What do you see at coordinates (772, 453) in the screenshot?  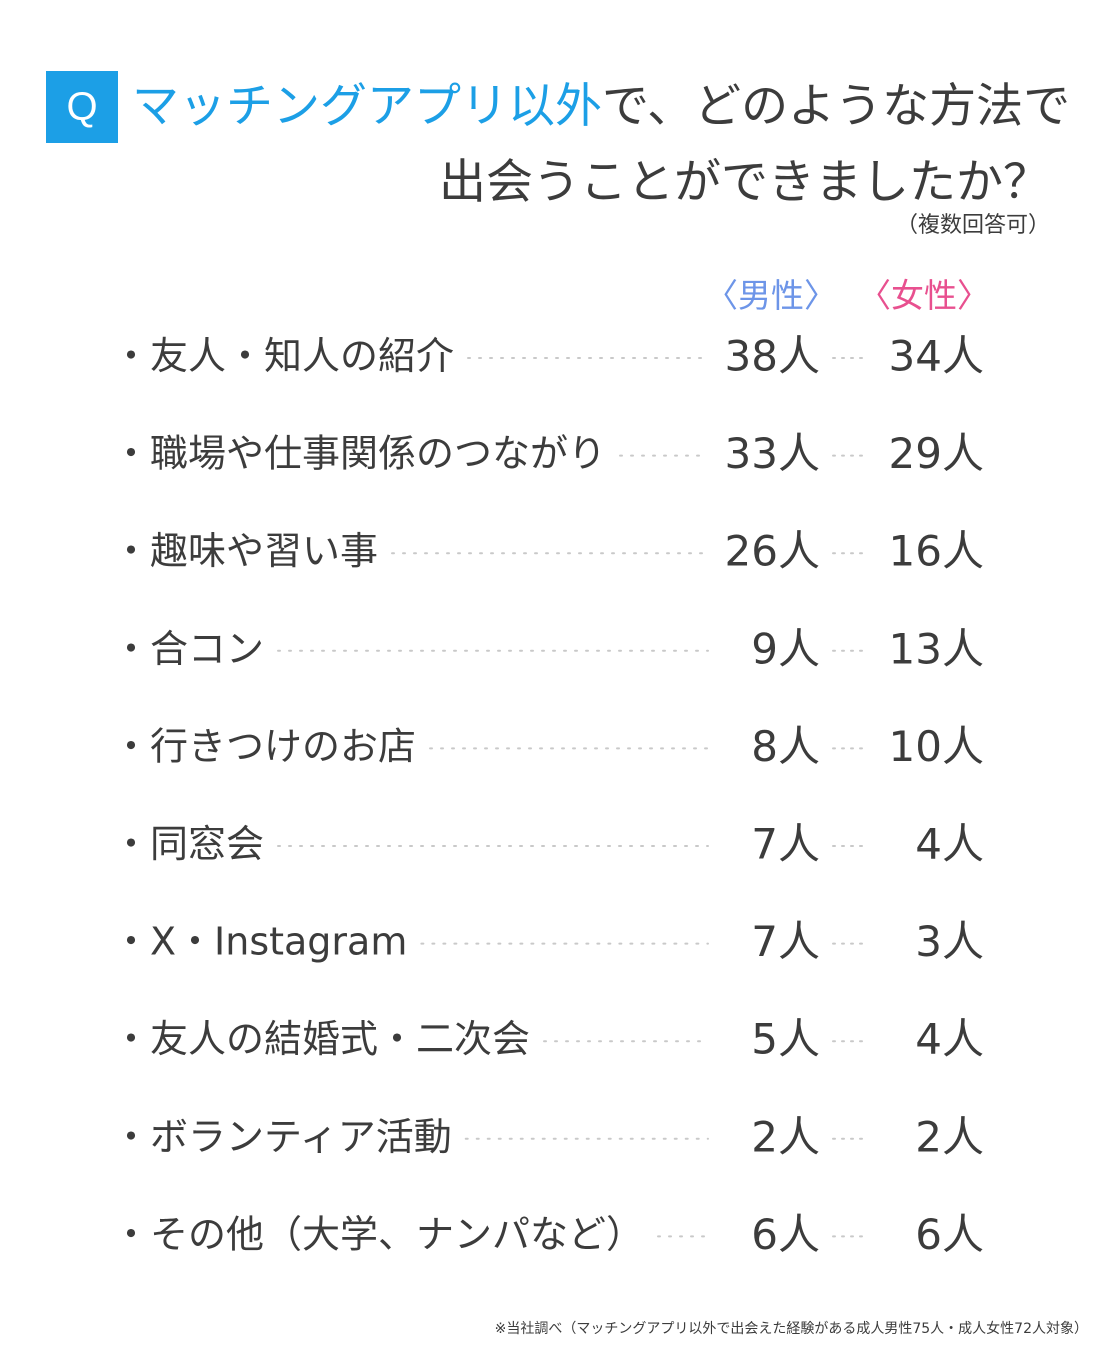 I see `male-count: 33人` at bounding box center [772, 453].